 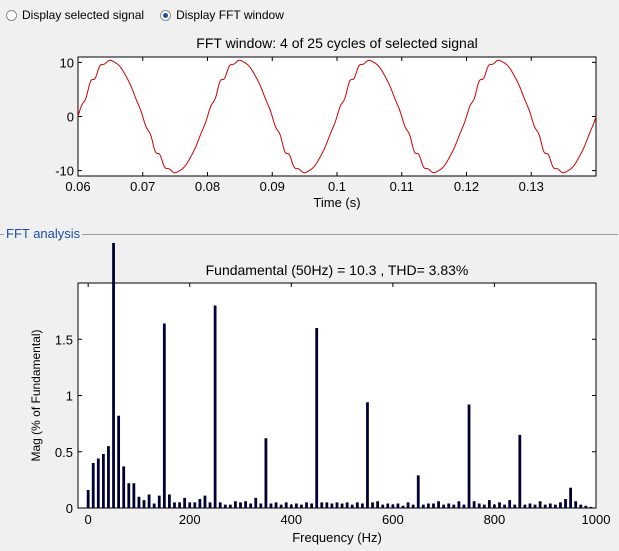 What do you see at coordinates (337, 186) in the screenshot?
I see `x-tick-label: 0.1` at bounding box center [337, 186].